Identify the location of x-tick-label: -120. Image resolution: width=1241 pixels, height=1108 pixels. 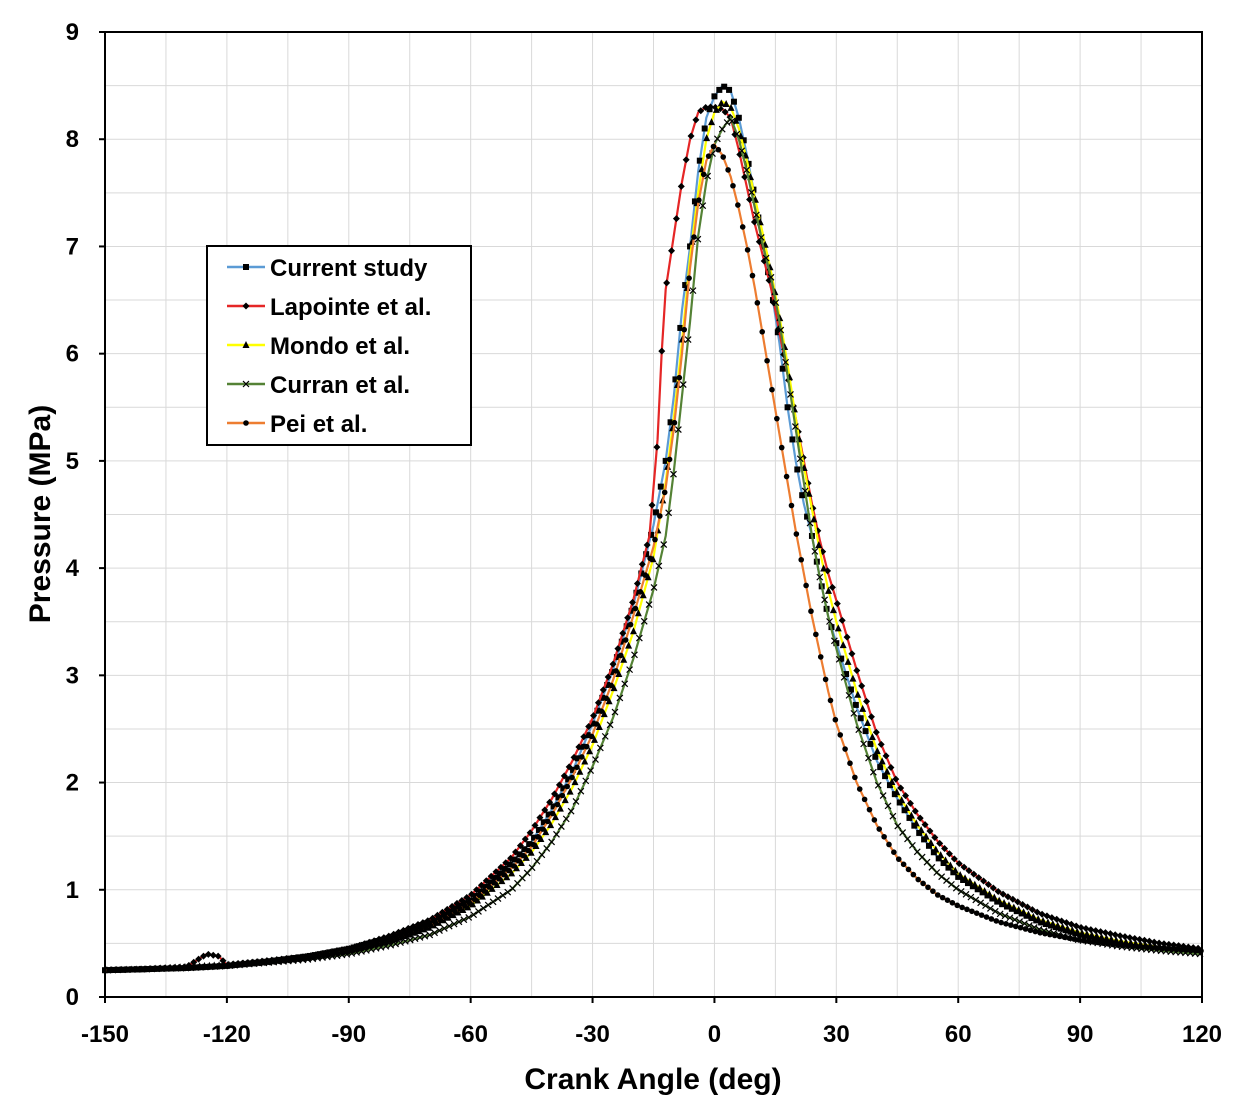
(227, 1034).